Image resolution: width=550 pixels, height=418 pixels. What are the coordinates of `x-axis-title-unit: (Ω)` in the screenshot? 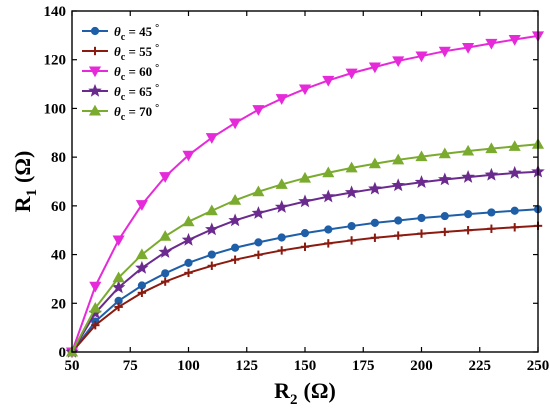 It's located at (320, 390).